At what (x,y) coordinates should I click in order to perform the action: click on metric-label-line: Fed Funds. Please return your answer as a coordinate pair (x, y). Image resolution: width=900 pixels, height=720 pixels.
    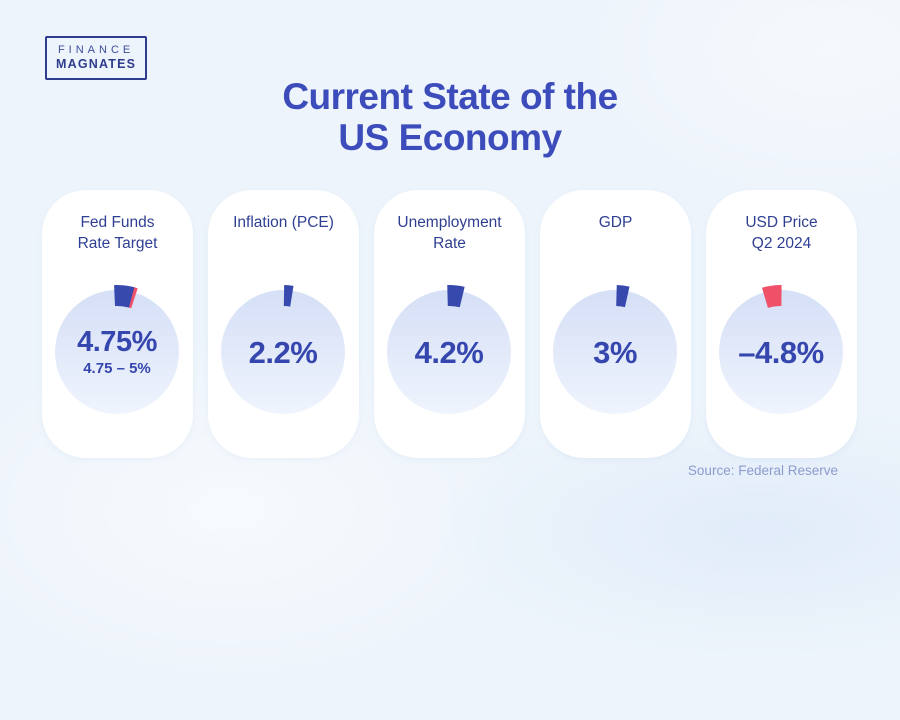
    Looking at the image, I should click on (117, 222).